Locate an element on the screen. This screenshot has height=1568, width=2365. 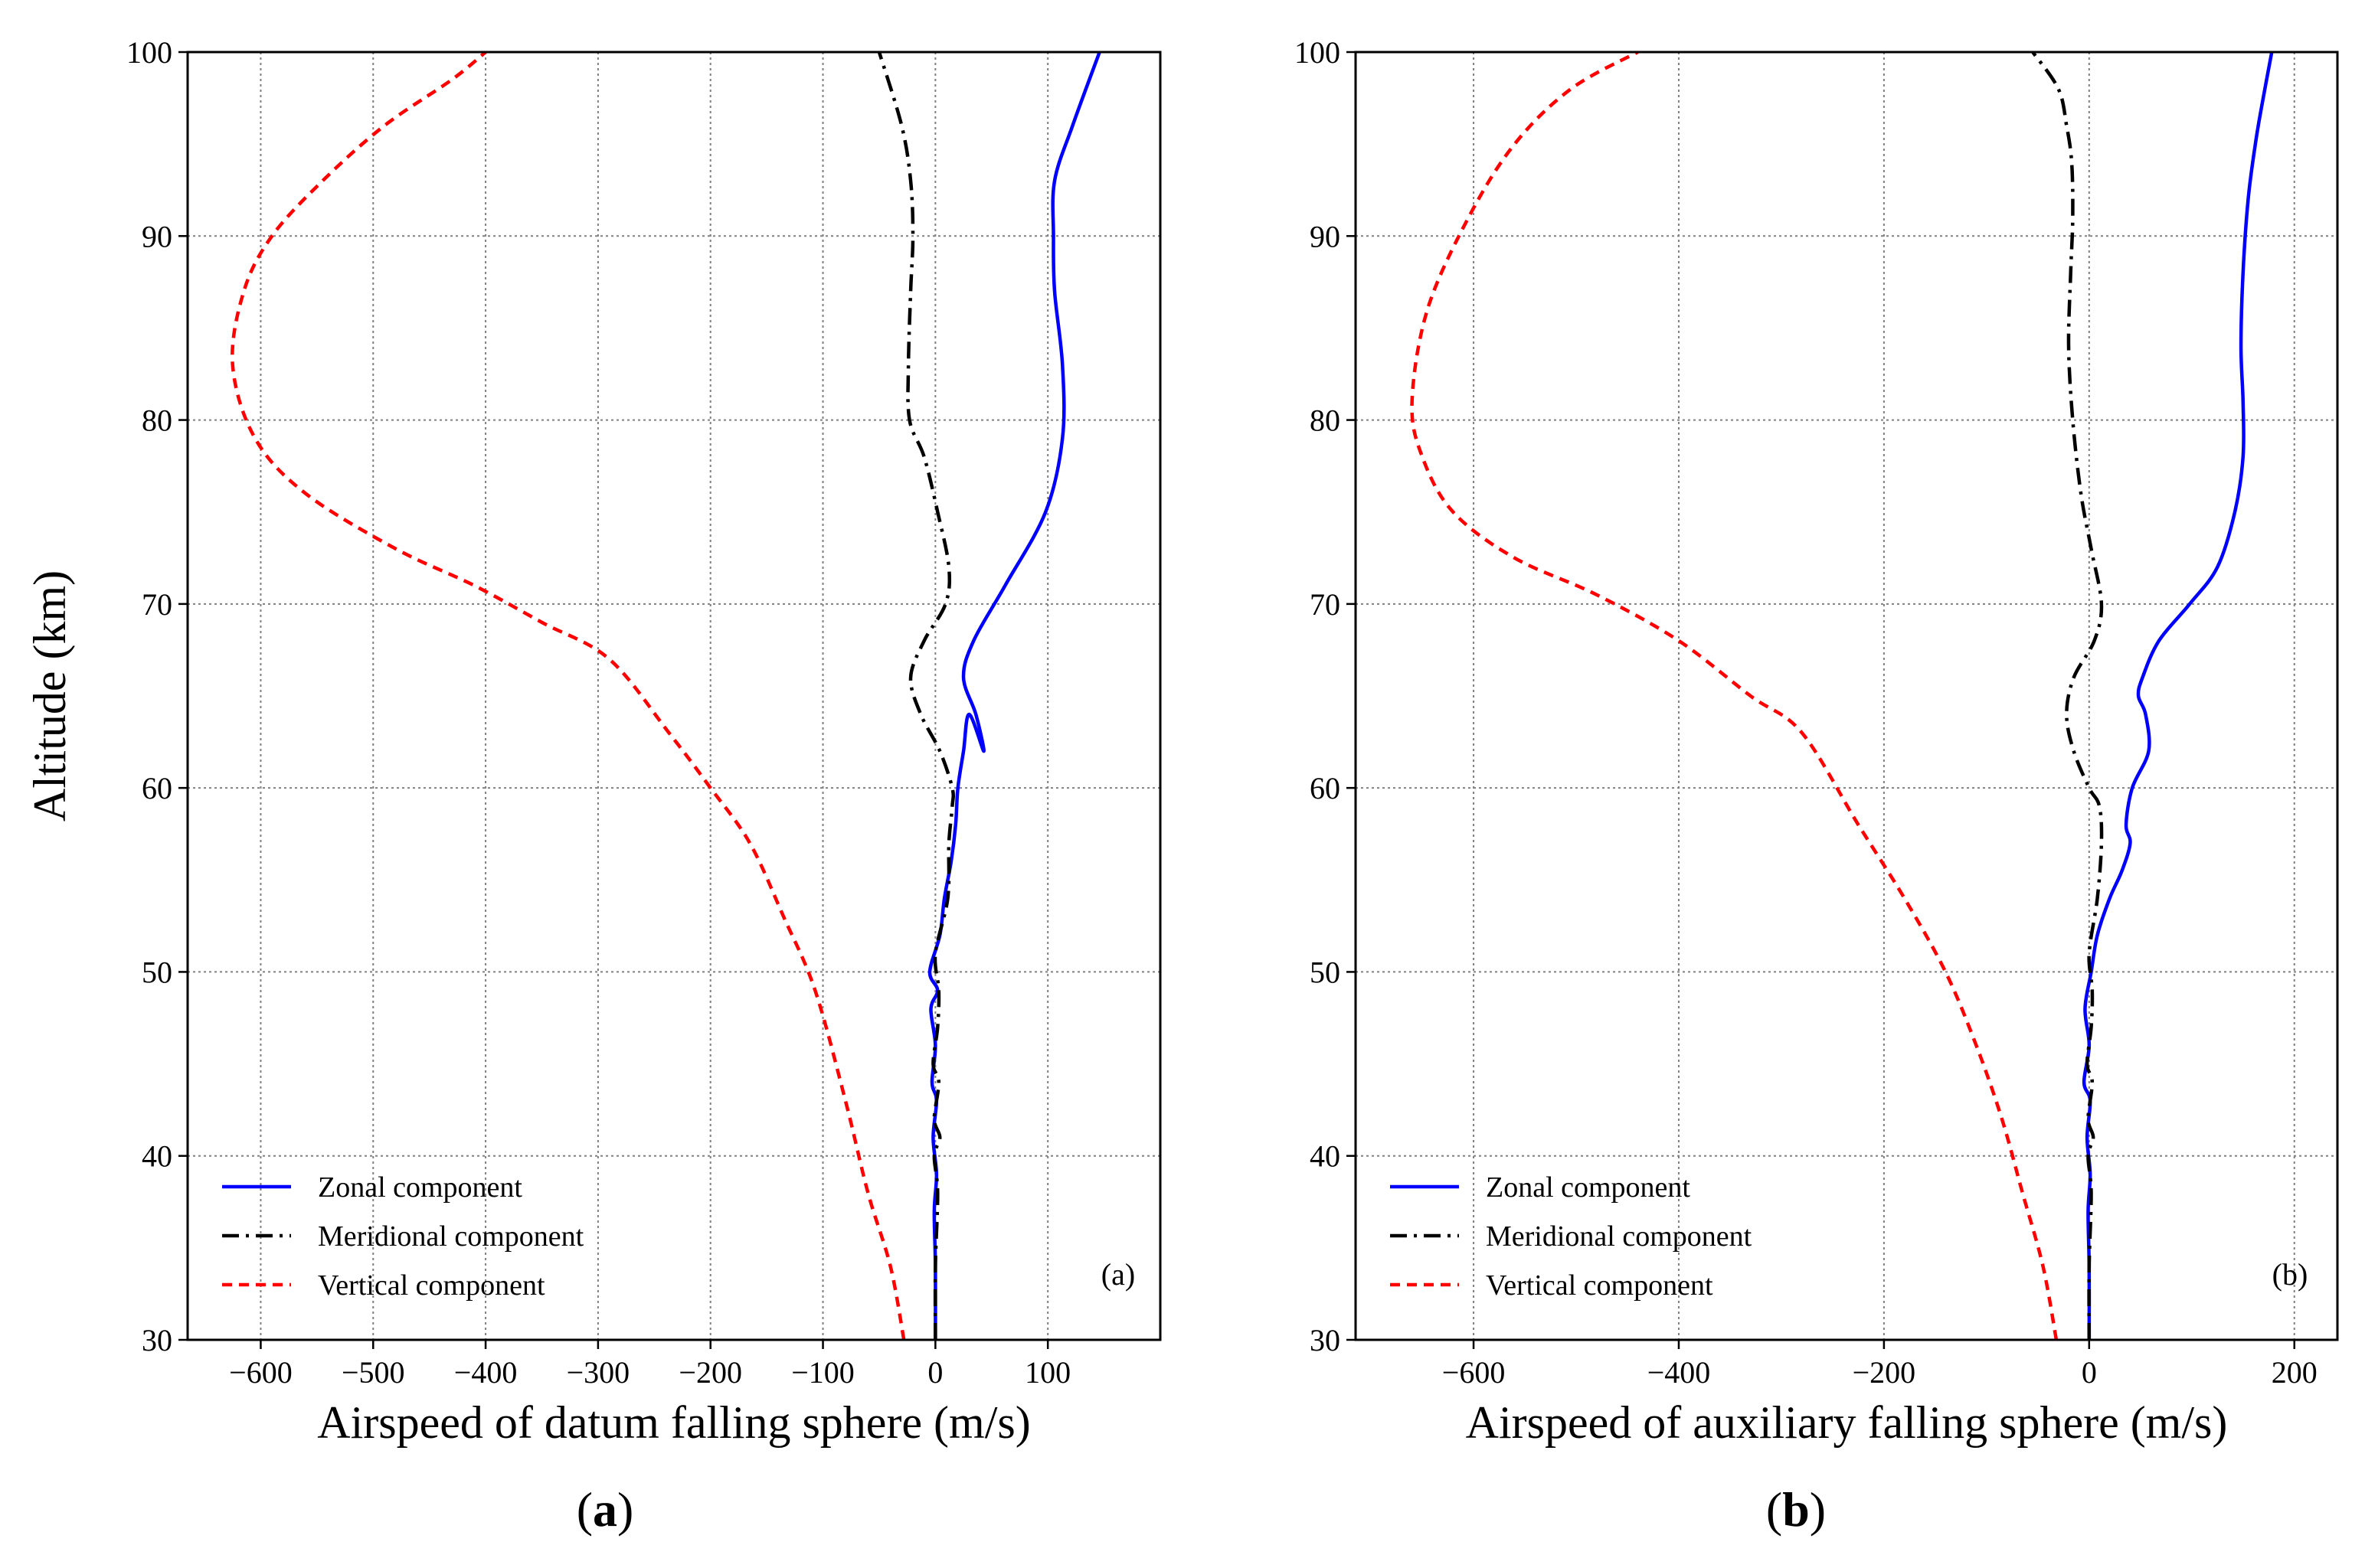
panel-a-meridional-line is located at coordinates (916, 696).